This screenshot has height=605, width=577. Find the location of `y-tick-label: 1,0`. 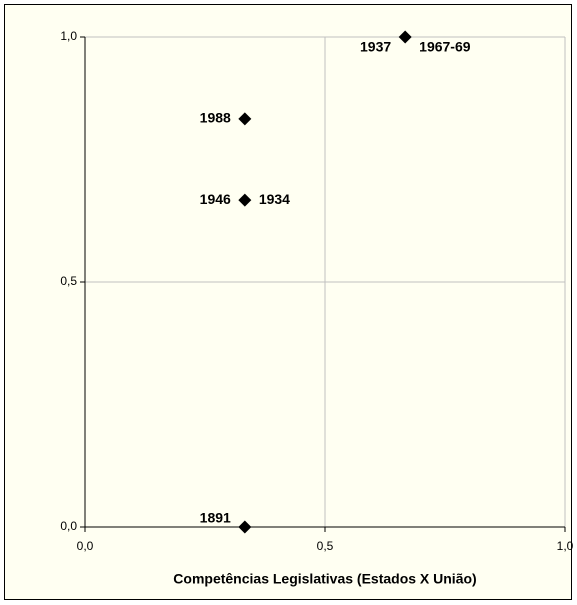

y-tick-label: 1,0 is located at coordinates (68, 36).